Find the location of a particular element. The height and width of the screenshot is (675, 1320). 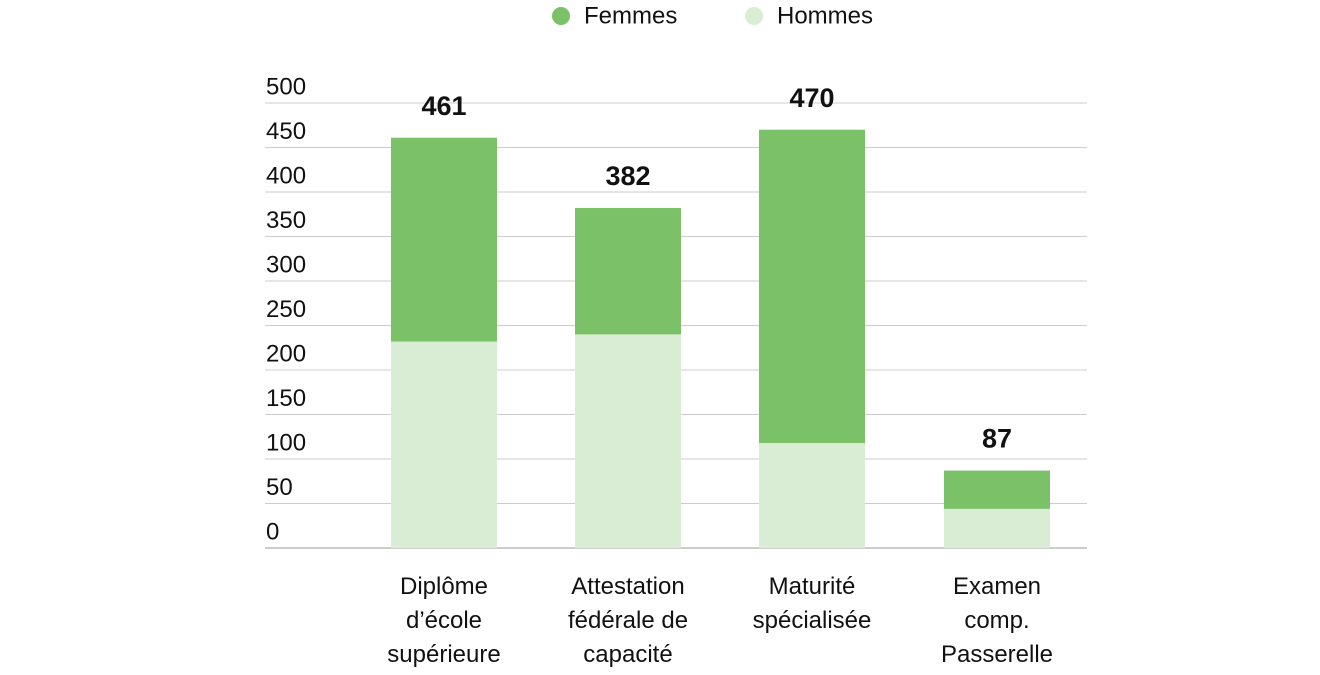

y-tick-label: 400 is located at coordinates (286, 175).